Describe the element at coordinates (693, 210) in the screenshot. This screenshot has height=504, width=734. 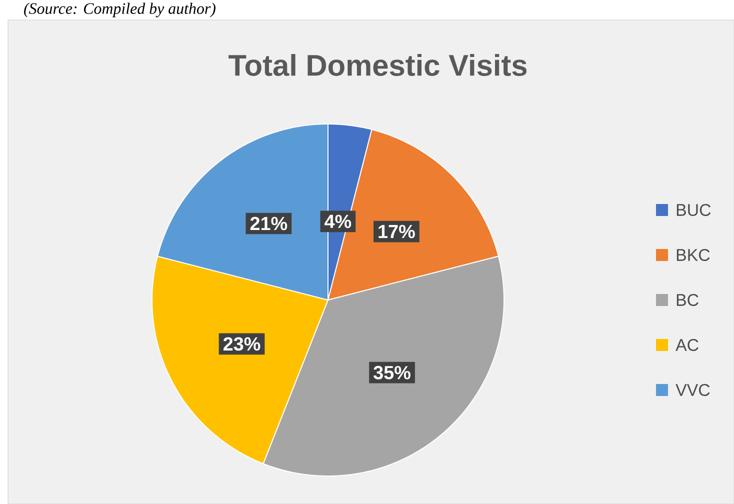
I see `legend-label: BUC` at that location.